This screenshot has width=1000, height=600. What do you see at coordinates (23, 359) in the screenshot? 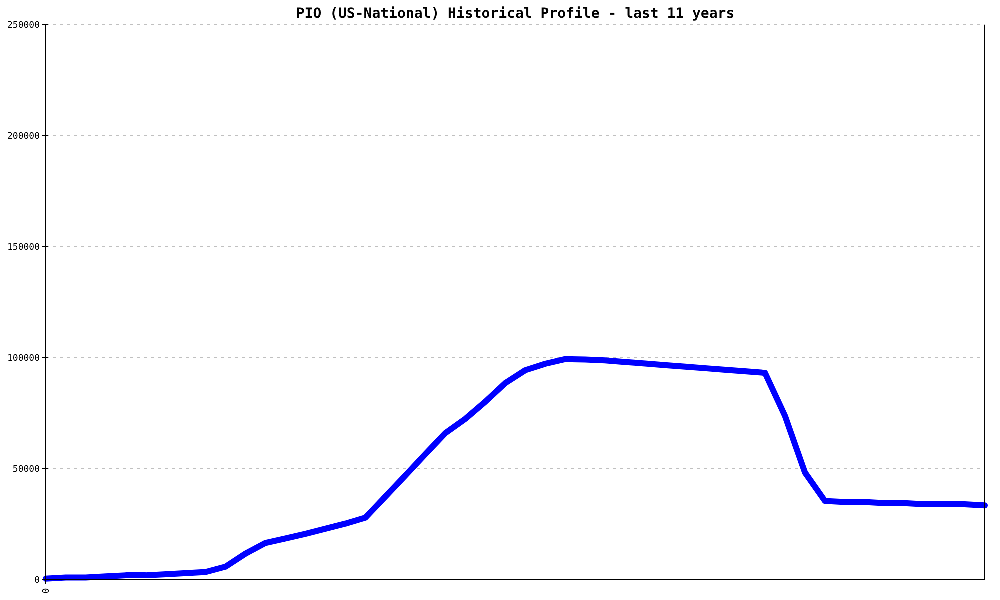
I see `y-tick-label: 100000` at bounding box center [23, 359].